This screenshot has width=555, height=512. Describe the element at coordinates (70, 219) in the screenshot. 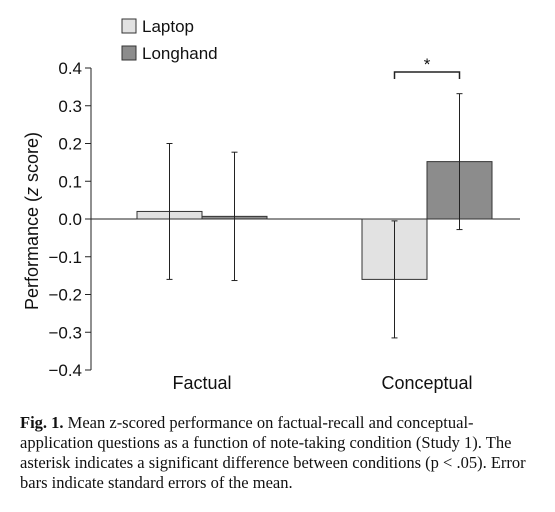

I see `y-tick-label: 0.0` at that location.